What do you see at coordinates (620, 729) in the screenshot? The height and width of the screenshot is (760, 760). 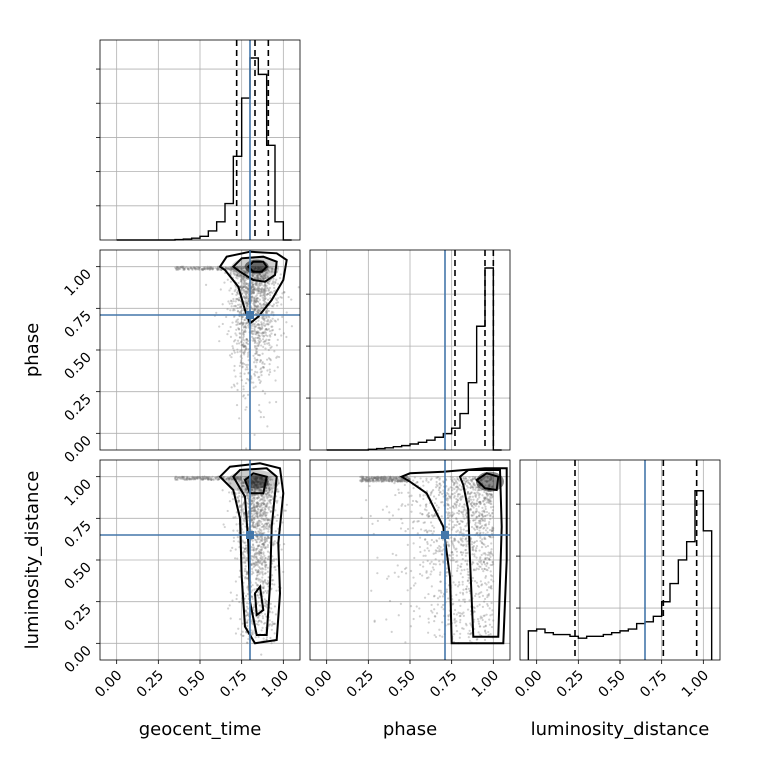 I see `xlabel-luminosity-distance: luminosity_distance` at bounding box center [620, 729].